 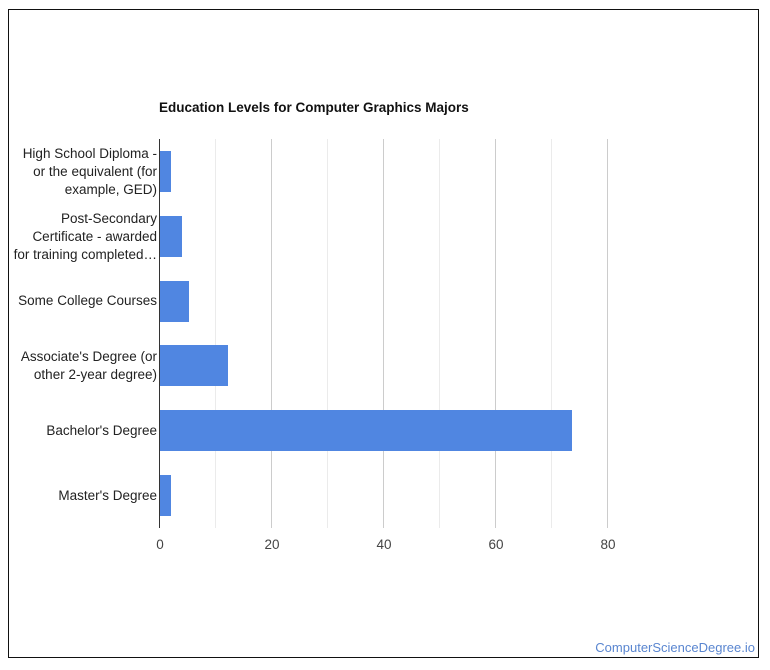 I want to click on bar-bachelors, so click(x=366, y=430).